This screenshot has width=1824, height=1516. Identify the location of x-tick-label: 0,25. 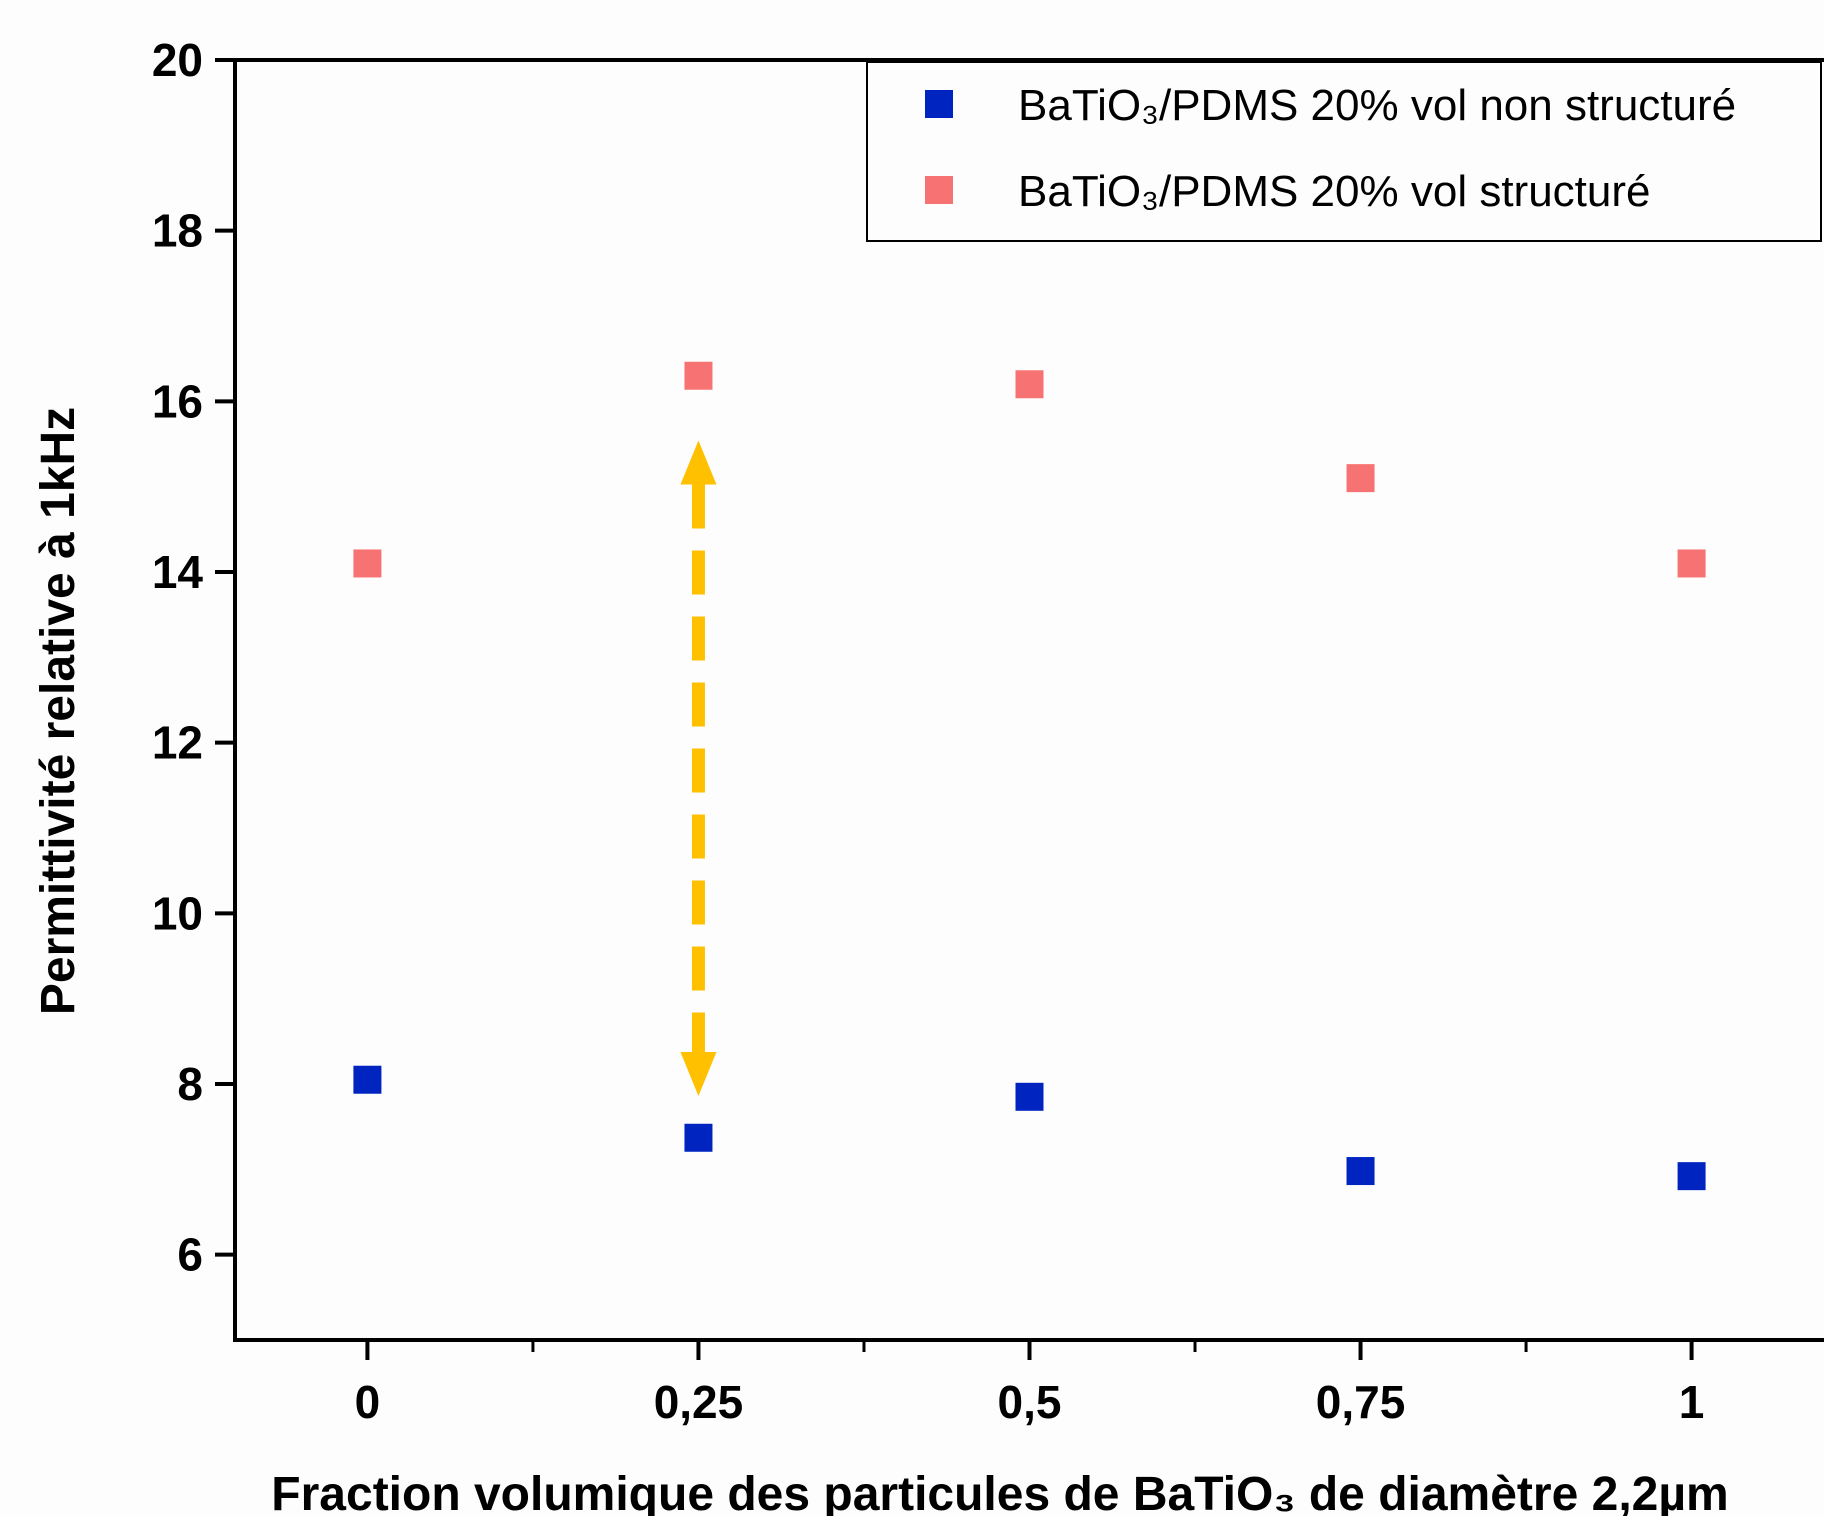
(699, 1402).